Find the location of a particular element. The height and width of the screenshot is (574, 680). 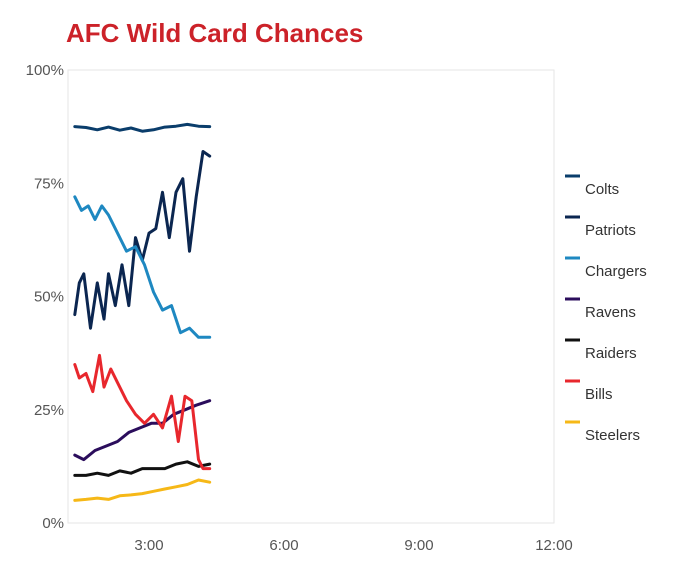

y-axis: 0% 25% 50% 75% 100% is located at coordinates (45, 297).